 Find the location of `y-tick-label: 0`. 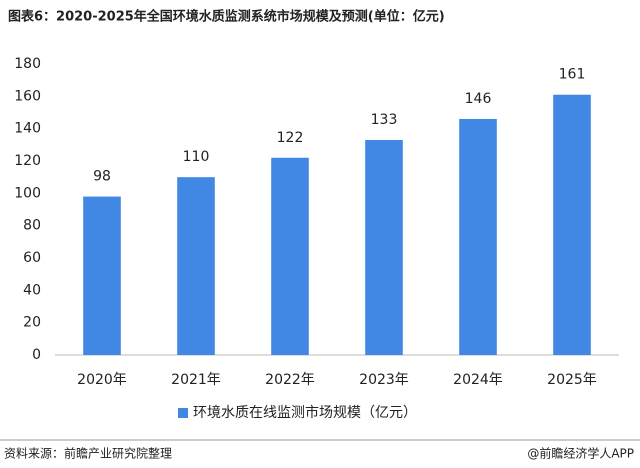

y-tick-label: 0 is located at coordinates (36, 355).